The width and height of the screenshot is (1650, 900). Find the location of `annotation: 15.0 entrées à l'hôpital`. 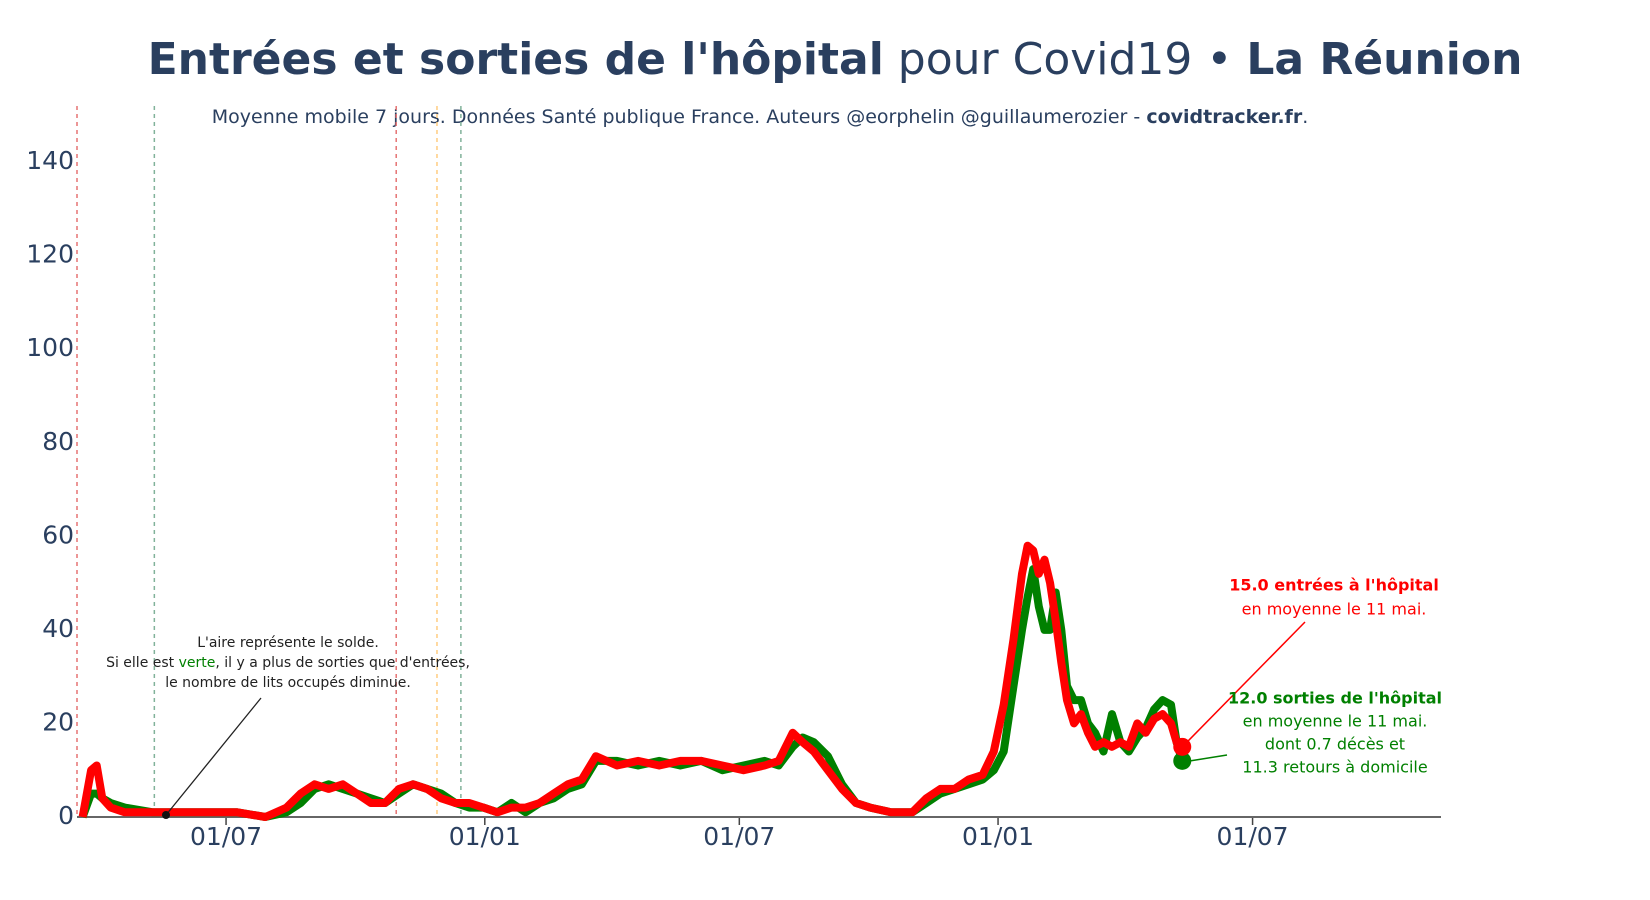

annotation: 15.0 entrées à l'hôpital is located at coordinates (1334, 585).